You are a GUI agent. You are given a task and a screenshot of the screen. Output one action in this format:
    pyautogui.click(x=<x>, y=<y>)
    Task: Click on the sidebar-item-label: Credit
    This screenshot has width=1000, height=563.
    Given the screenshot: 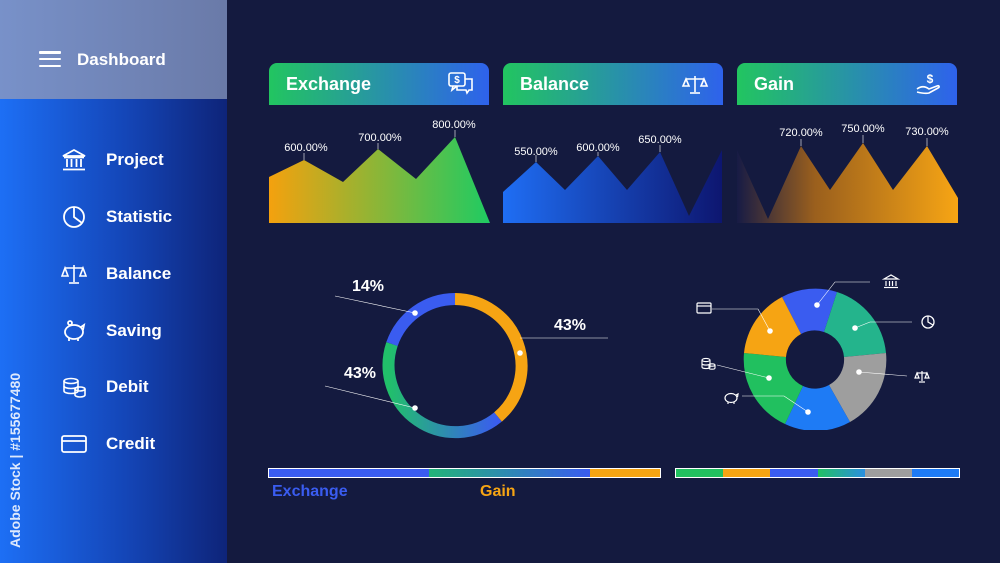 What is the action you would take?
    pyautogui.click(x=131, y=443)
    